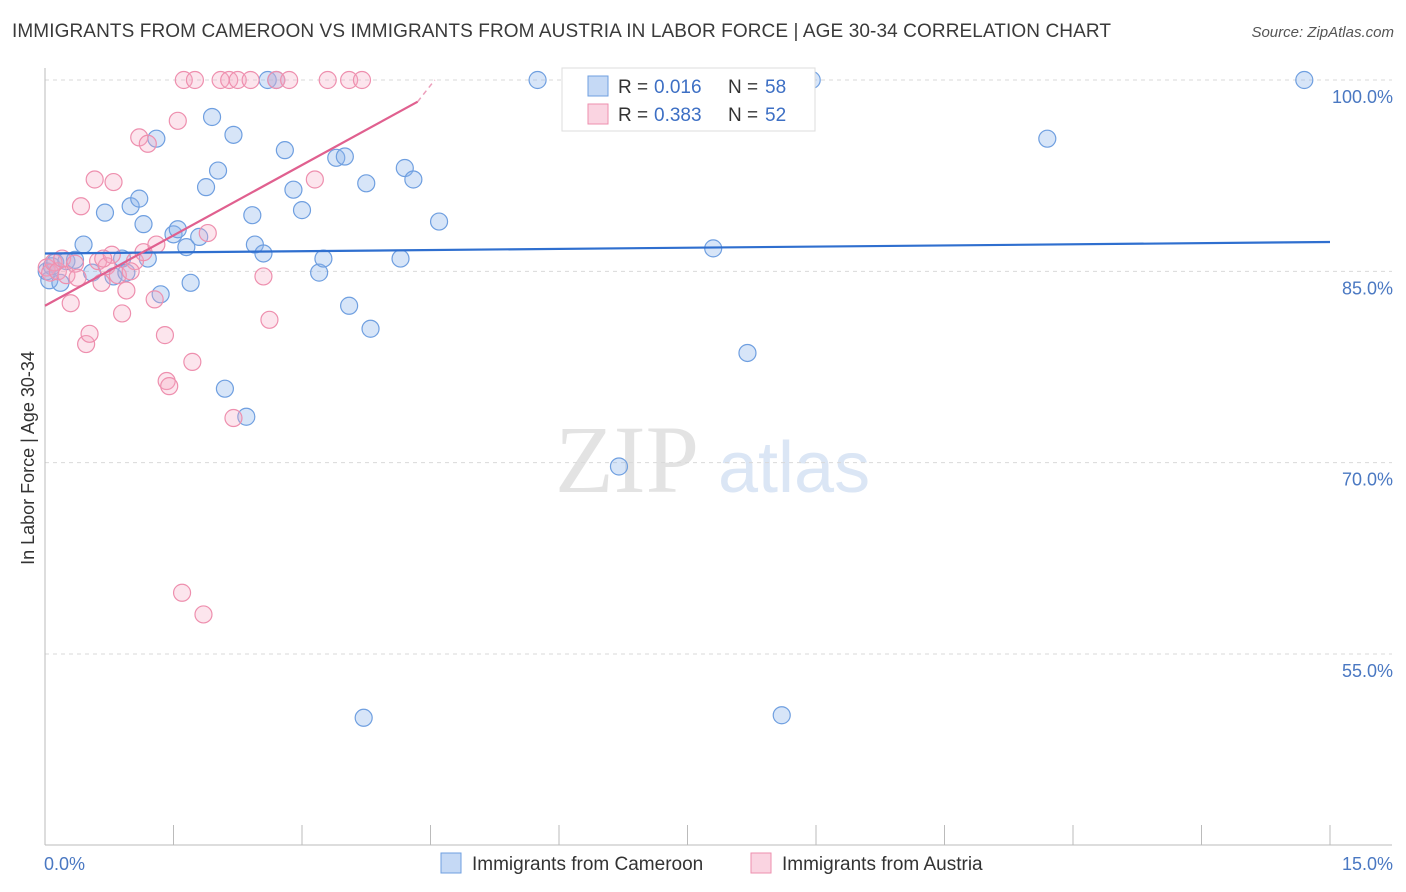  What do you see at coordinates (598, 114) in the screenshot?
I see `legend-swatch-austria` at bounding box center [598, 114].